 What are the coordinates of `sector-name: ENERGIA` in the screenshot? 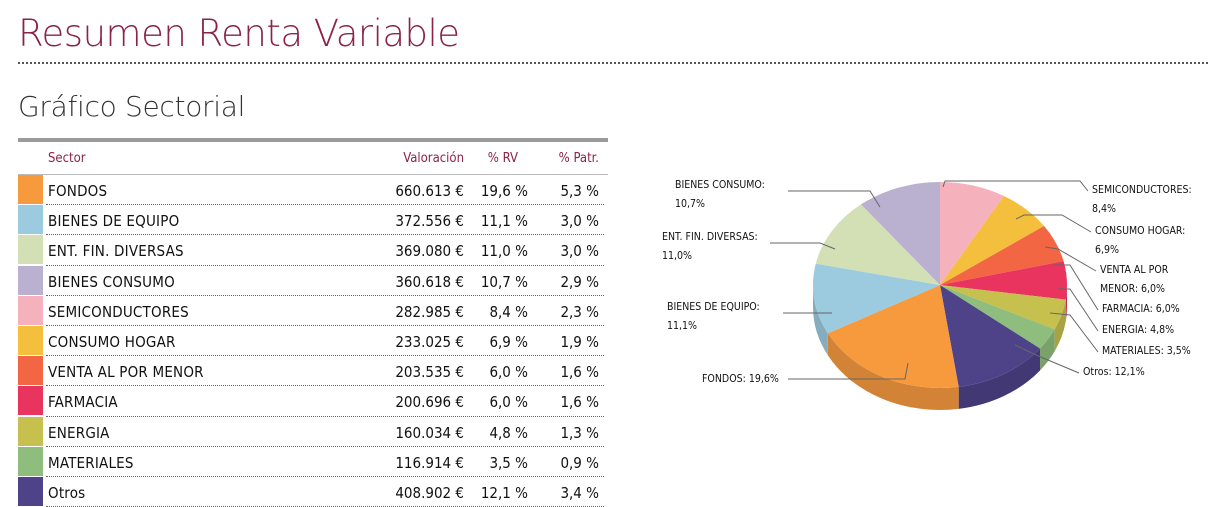 It's located at (79, 432).